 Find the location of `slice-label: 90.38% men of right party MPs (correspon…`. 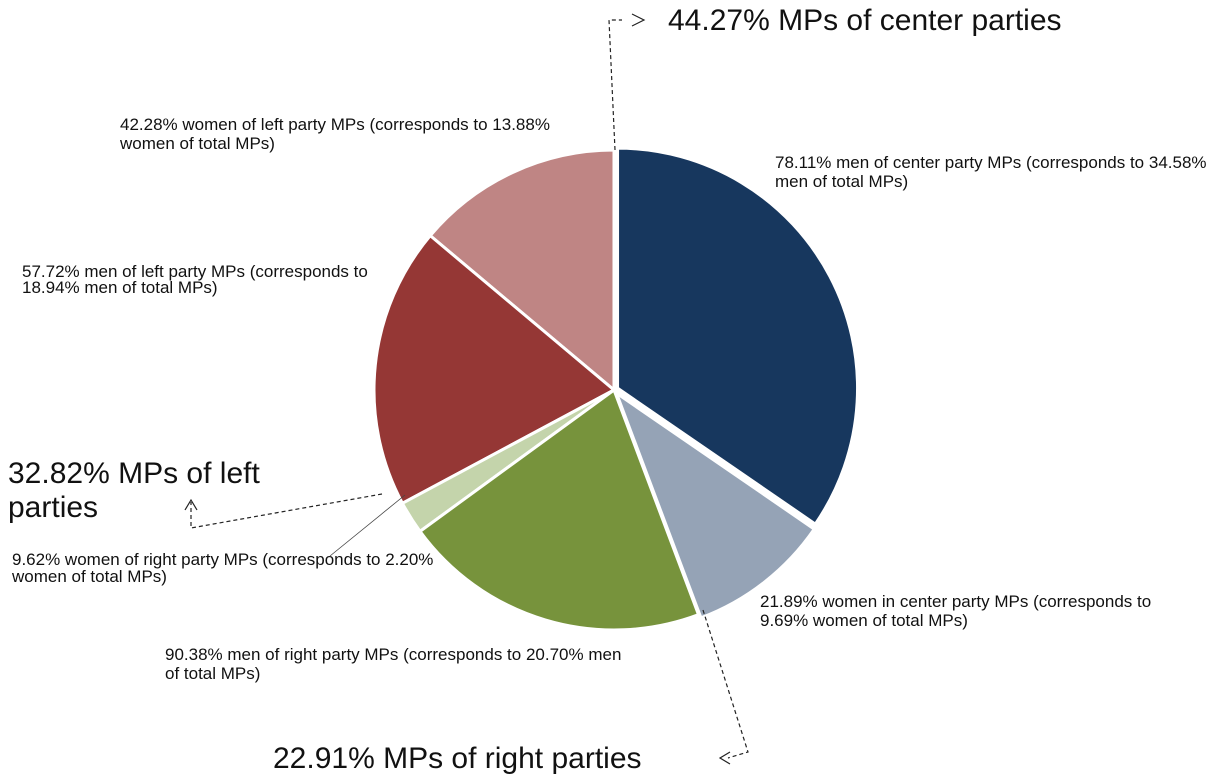

slice-label: 90.38% men of right party MPs (correspon… is located at coordinates (393, 664).